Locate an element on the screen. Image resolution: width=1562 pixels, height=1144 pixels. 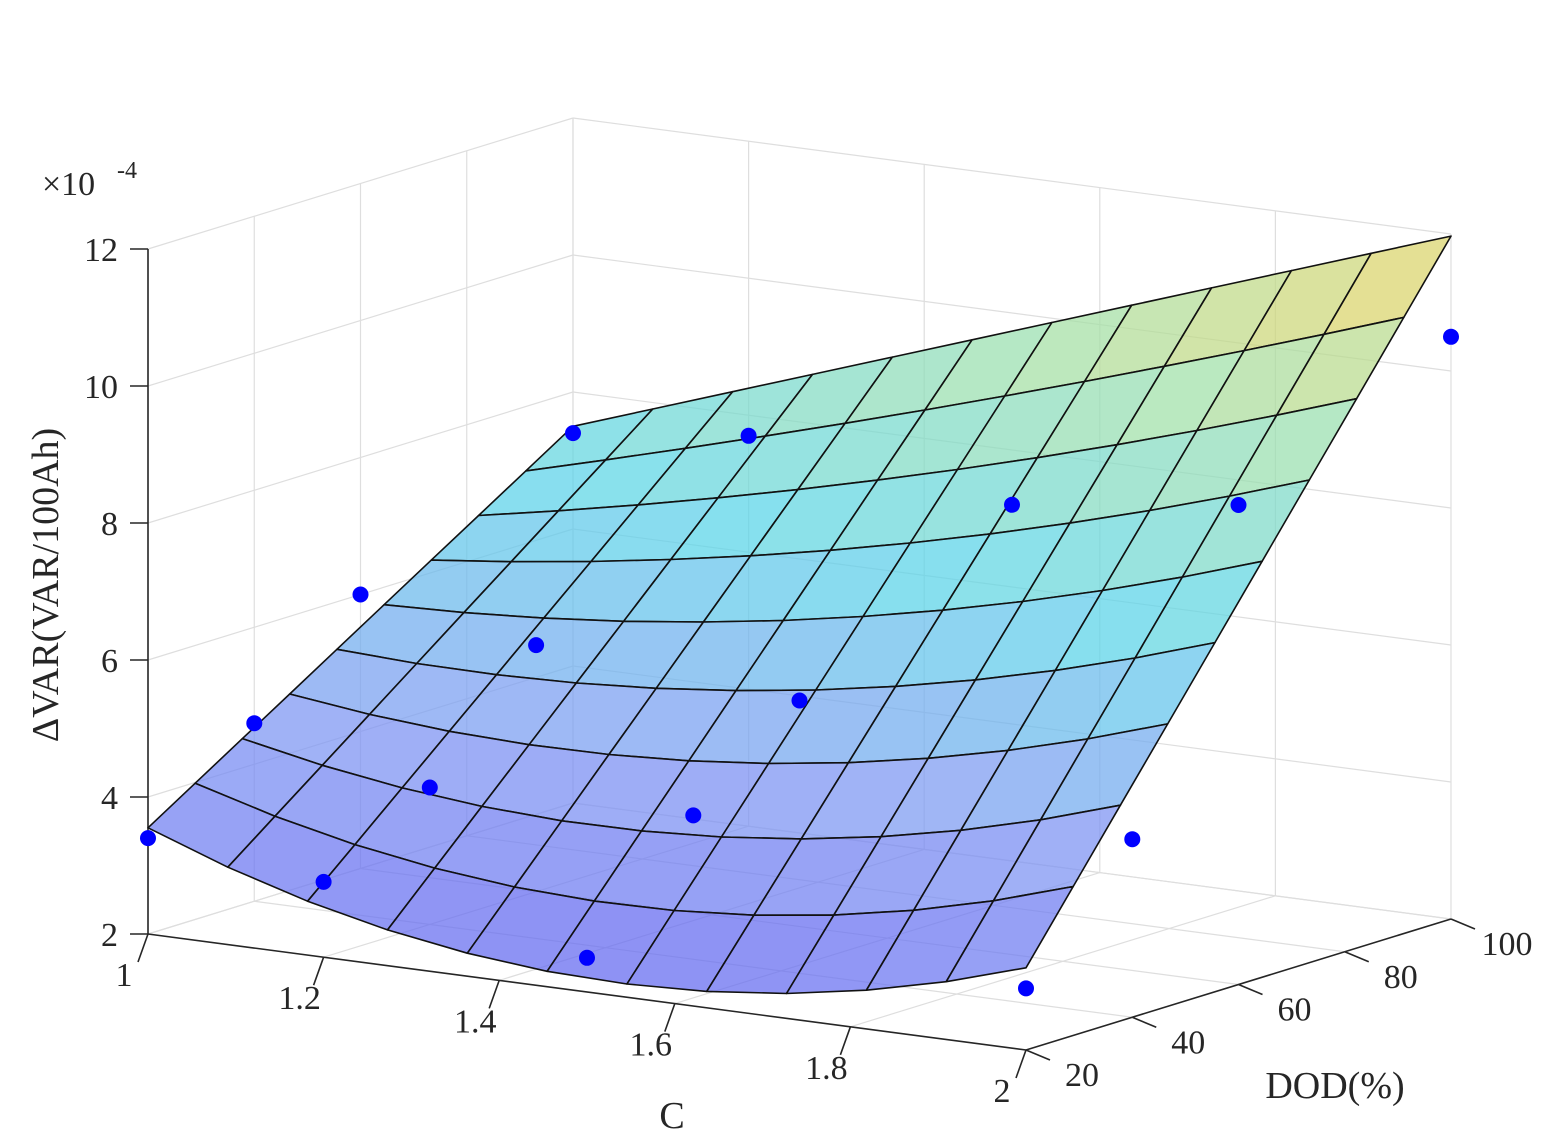
x-tick-label: 2 is located at coordinates (1002, 1091).